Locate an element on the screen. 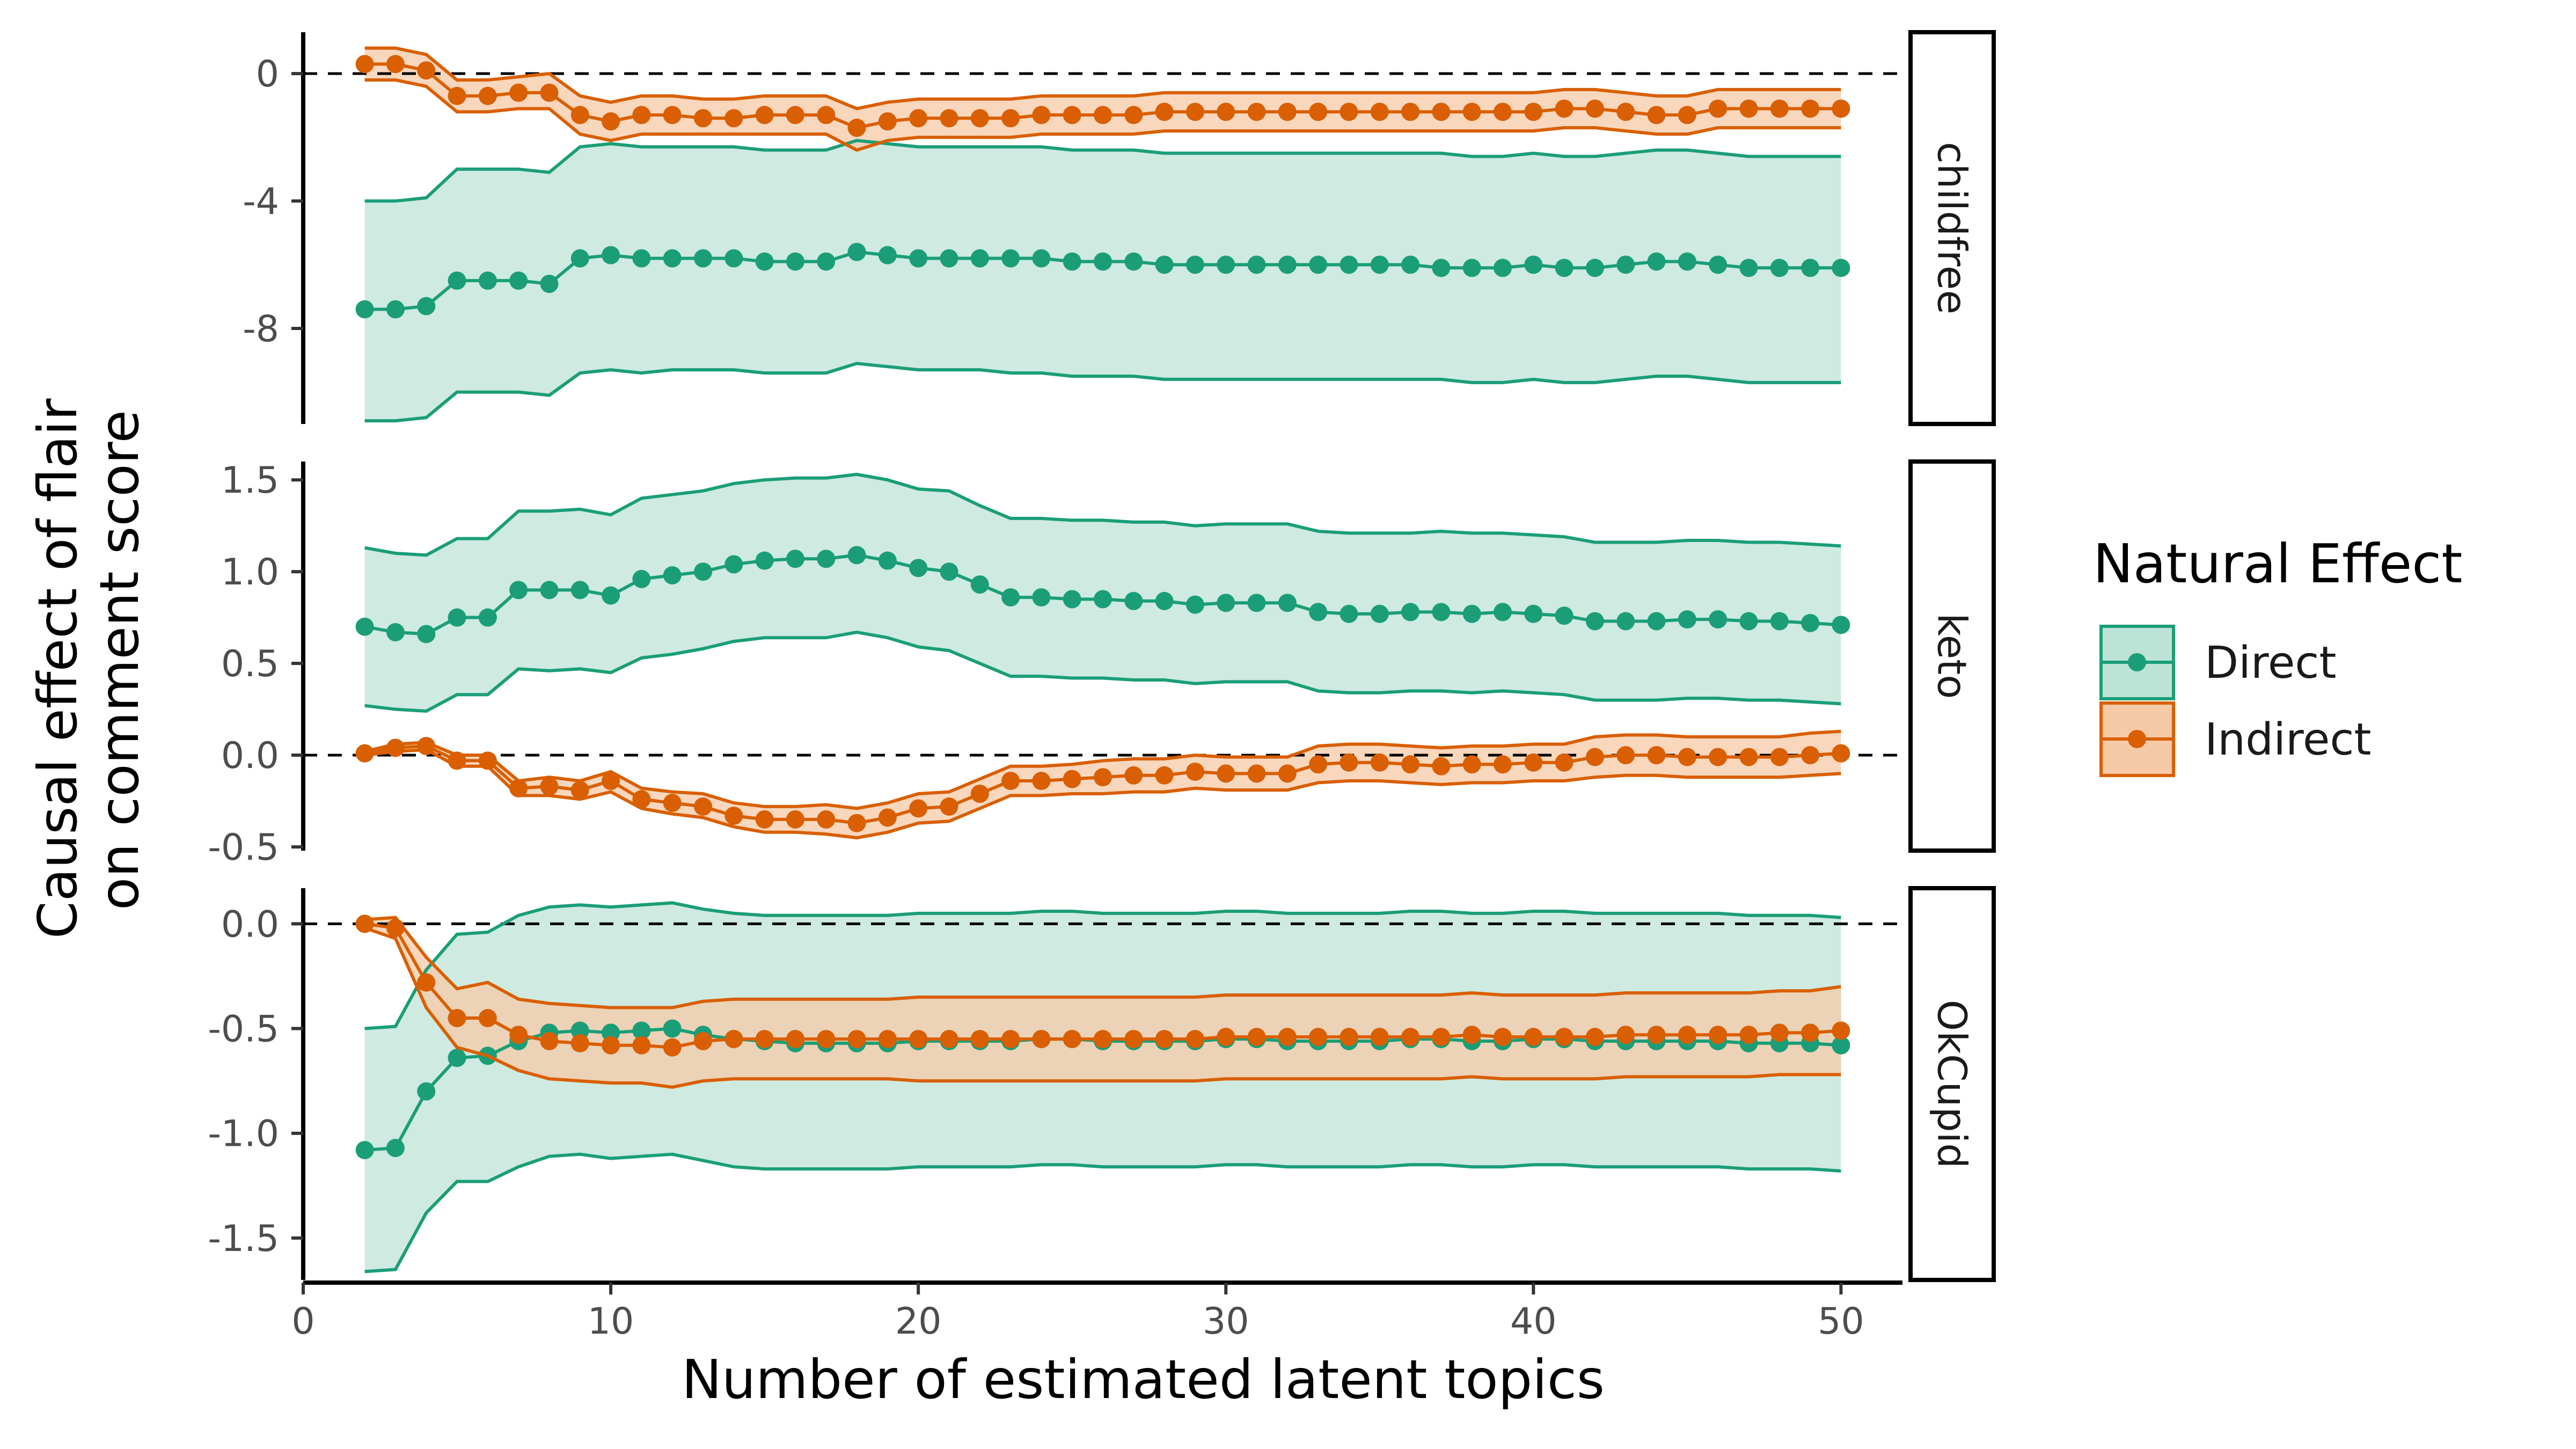  strip-label-childfree: childfree is located at coordinates (1952, 228).